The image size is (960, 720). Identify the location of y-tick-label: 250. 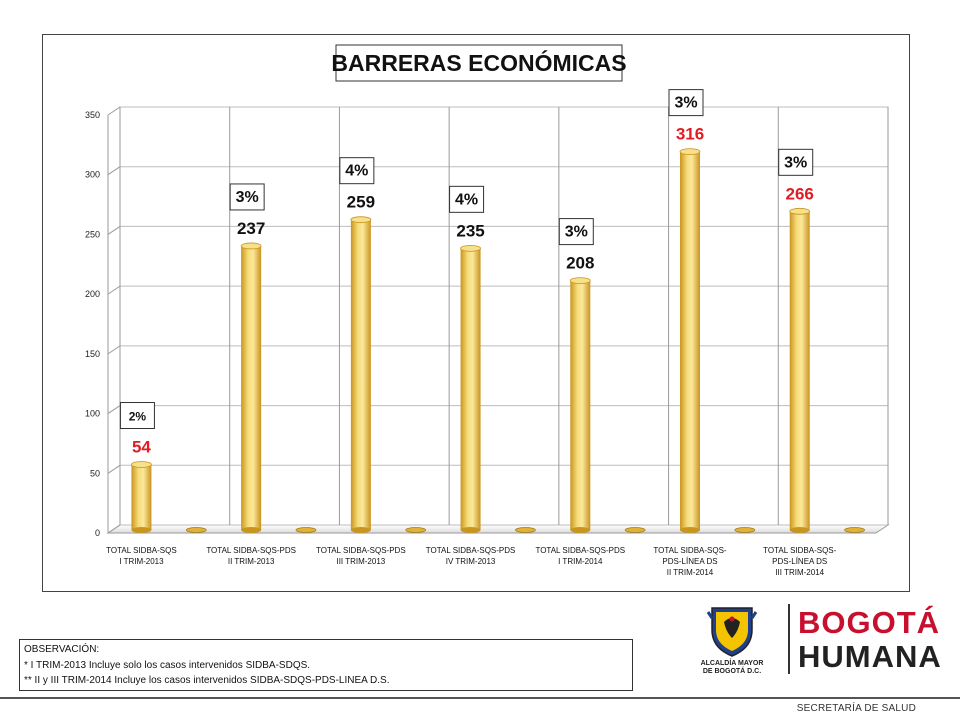
(92, 234).